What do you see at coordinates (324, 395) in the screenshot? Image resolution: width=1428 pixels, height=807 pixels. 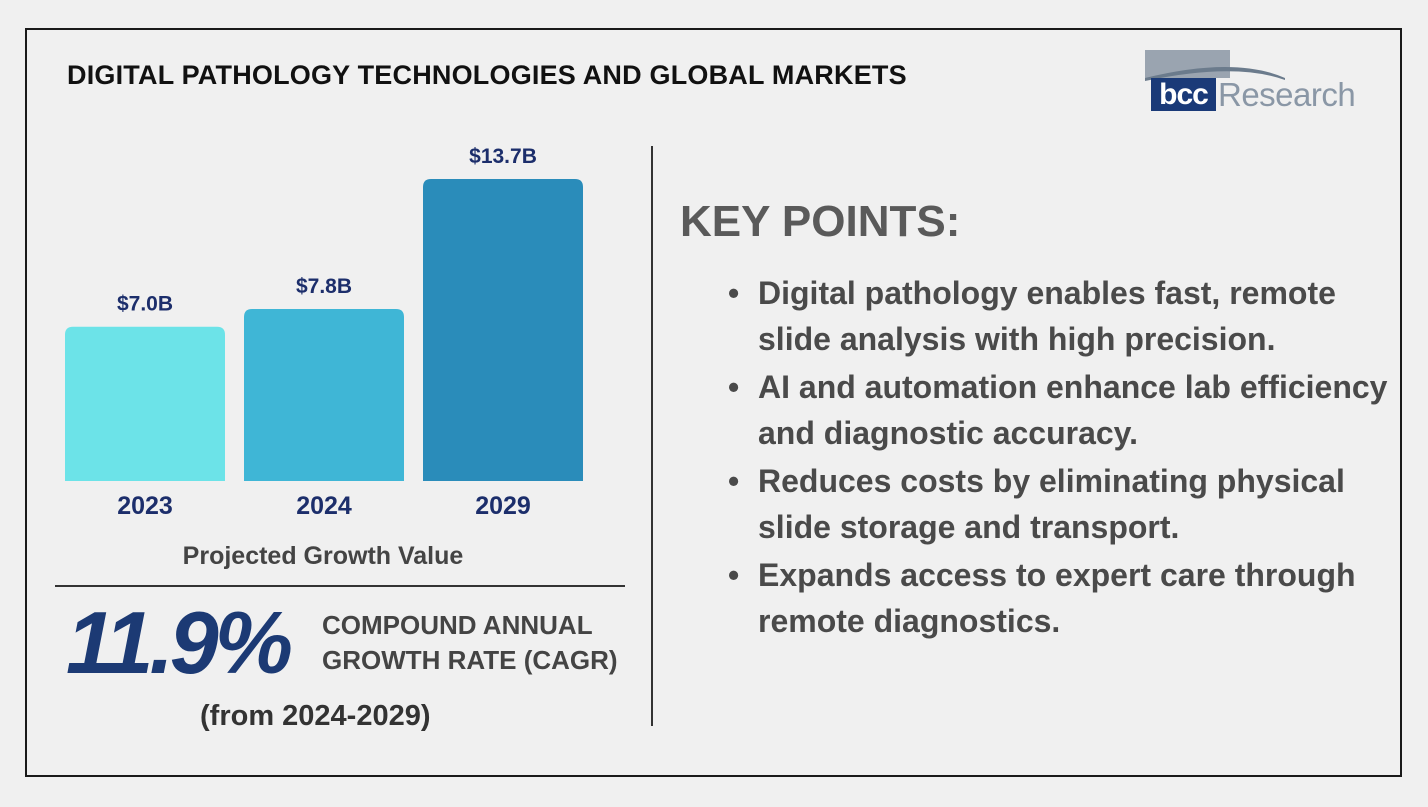 I see `bar-2024` at bounding box center [324, 395].